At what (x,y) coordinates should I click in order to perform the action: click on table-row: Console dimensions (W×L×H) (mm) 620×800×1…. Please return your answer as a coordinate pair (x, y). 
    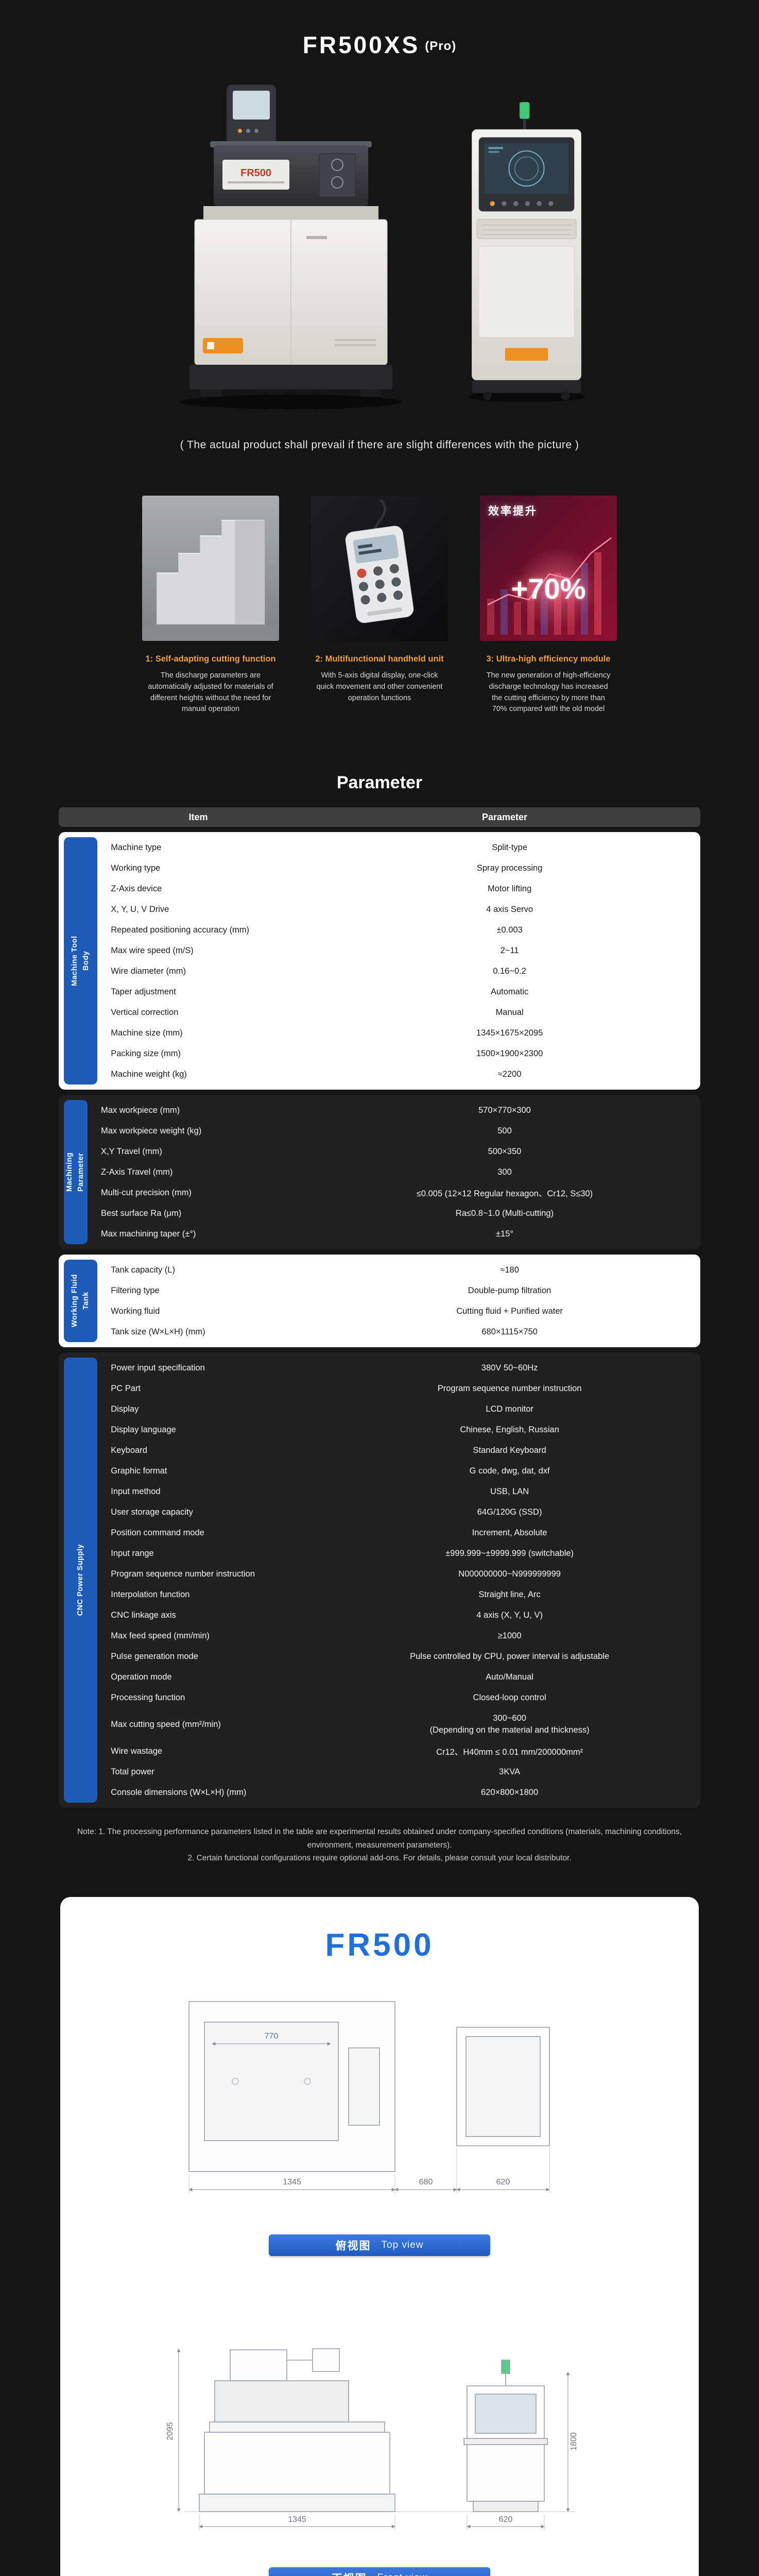
    Looking at the image, I should click on (398, 1792).